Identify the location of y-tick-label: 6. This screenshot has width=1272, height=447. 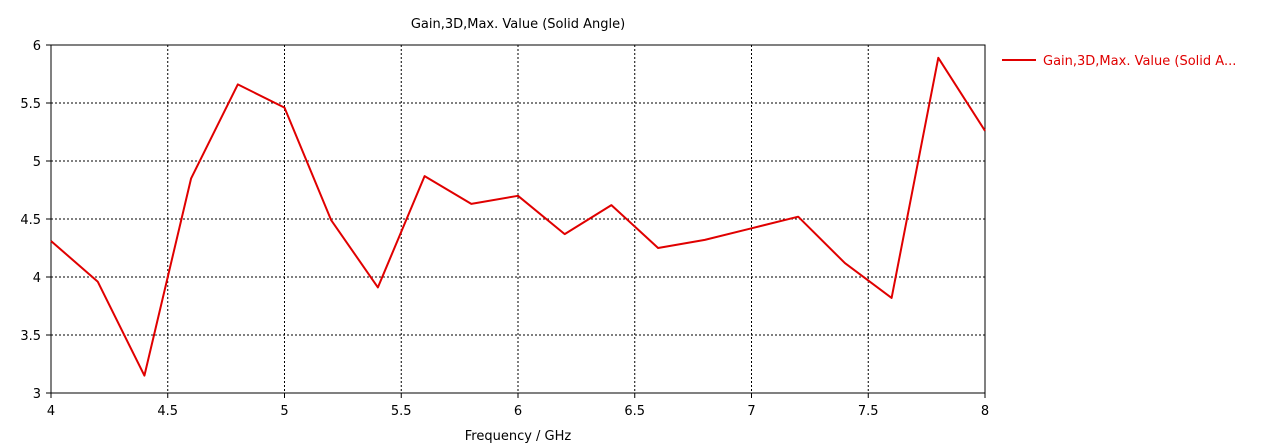
(37, 46).